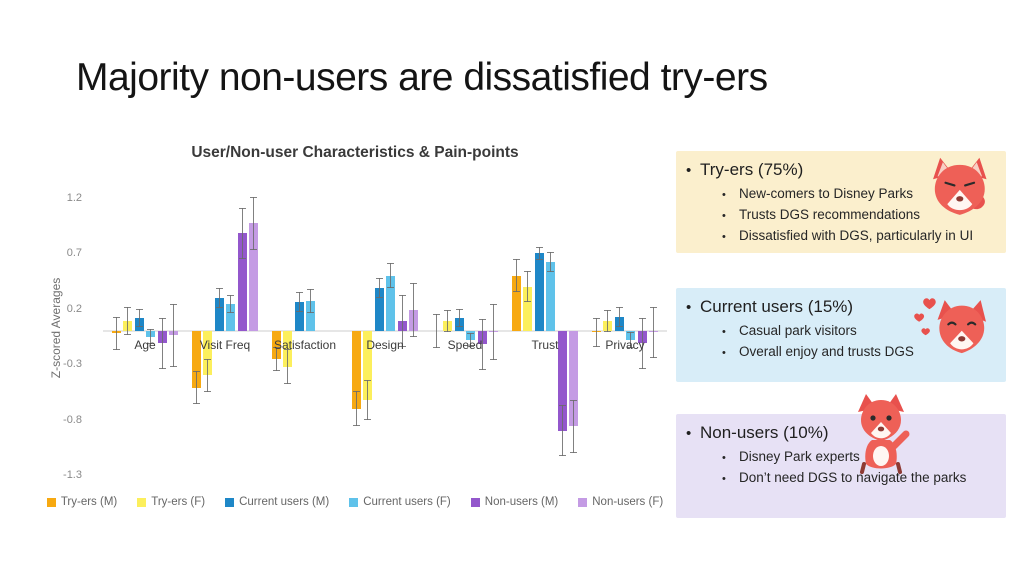  Describe the element at coordinates (562, 381) in the screenshot. I see `bar-non-users--m--trust` at that location.